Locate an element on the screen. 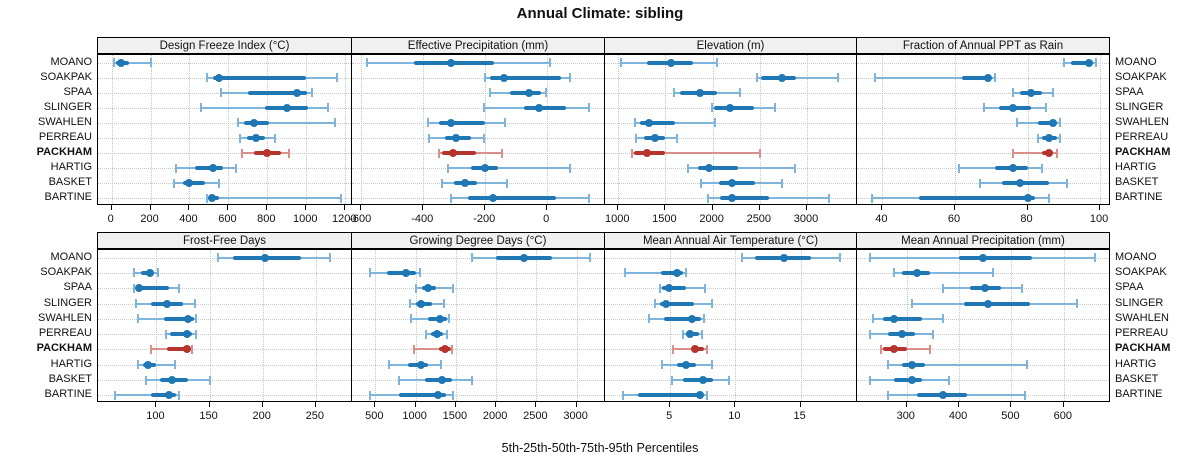 The height and width of the screenshot is (475, 1200). panel-plot is located at coordinates (478, 129).